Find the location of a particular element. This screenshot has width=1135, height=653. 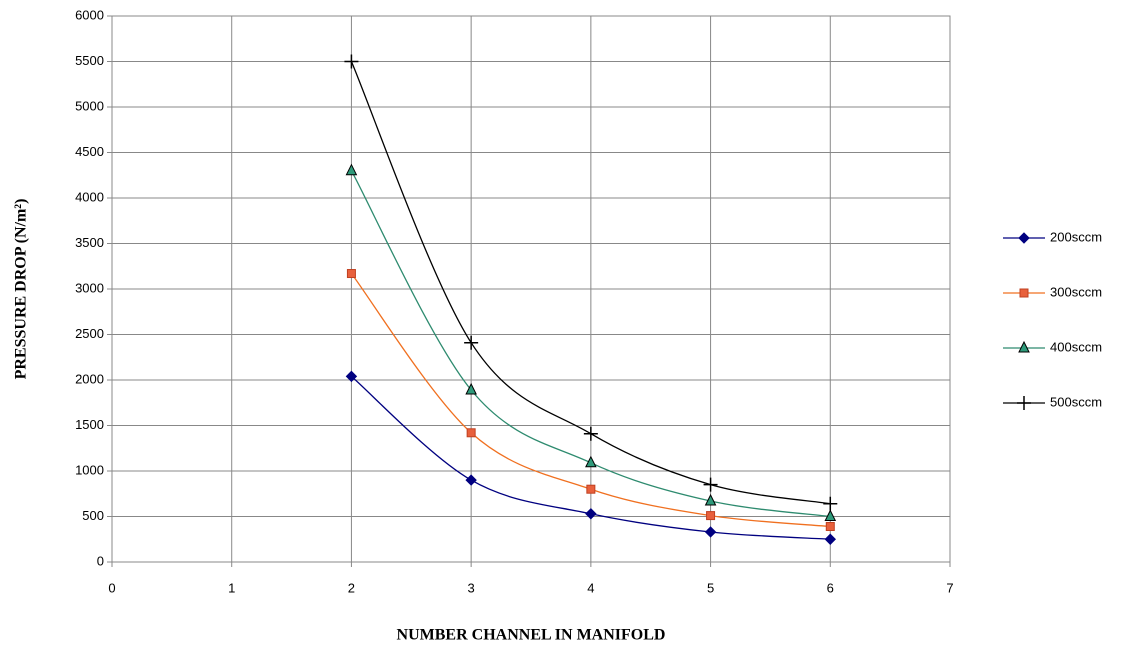

y-tick-label: 1000 is located at coordinates (89, 469).